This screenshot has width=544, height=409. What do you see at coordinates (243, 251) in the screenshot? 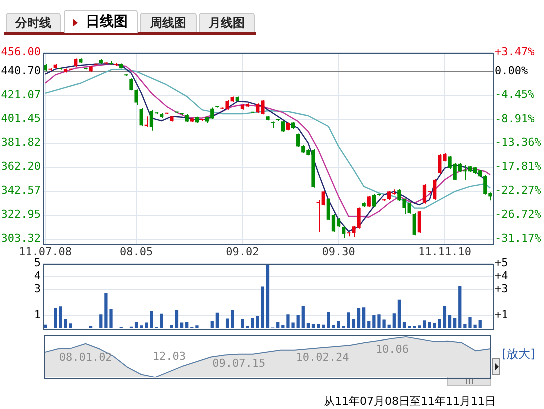
I see `x-tick-label: 09.02` at bounding box center [243, 251].